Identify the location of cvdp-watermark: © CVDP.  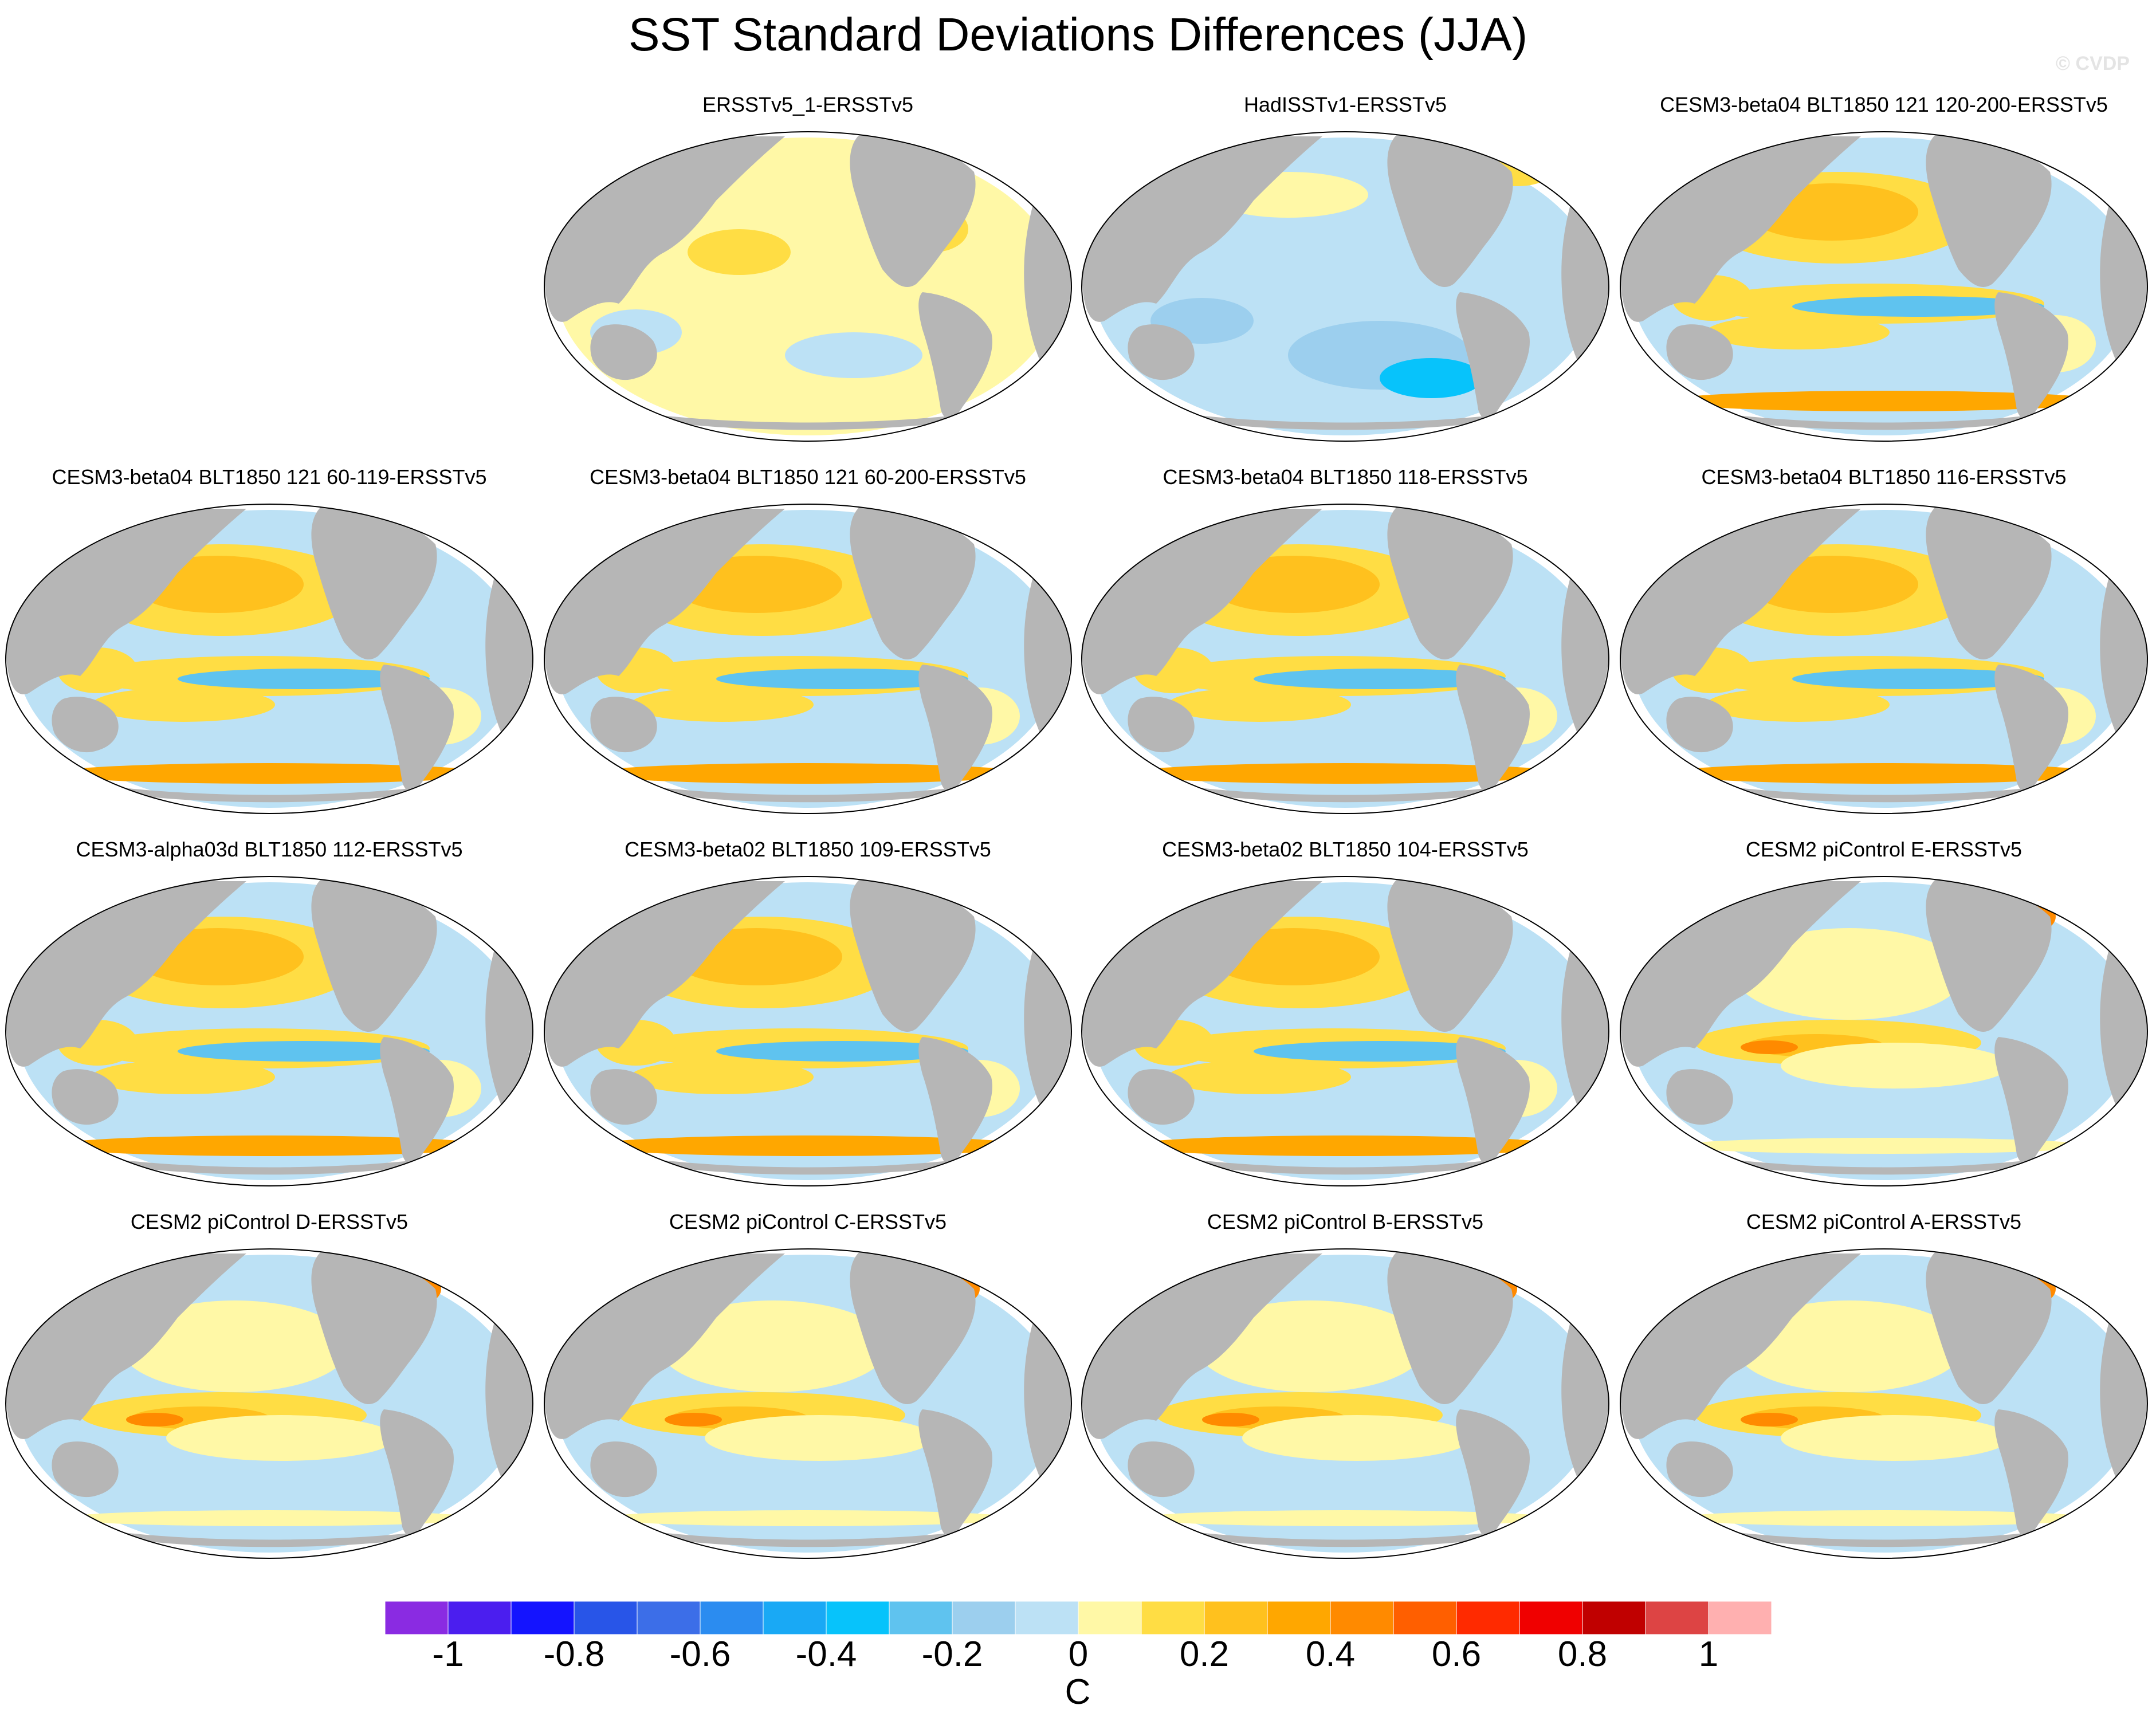
(2093, 63).